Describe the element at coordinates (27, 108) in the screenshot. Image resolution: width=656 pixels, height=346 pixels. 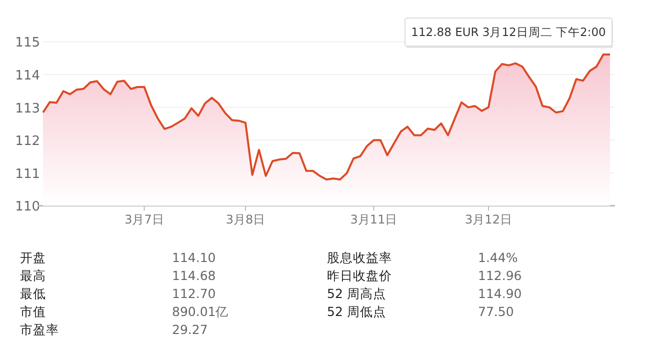
I see `y-tick-label: 113` at that location.